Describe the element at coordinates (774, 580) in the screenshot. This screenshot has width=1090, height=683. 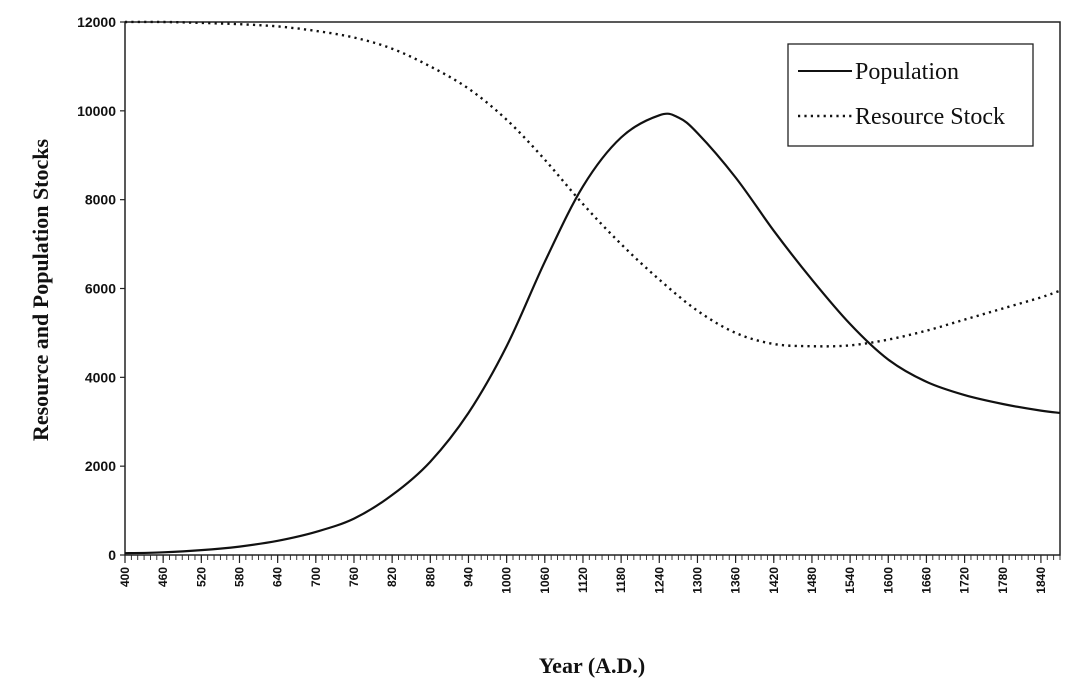
I see `x-tick-label: 1420` at that location.